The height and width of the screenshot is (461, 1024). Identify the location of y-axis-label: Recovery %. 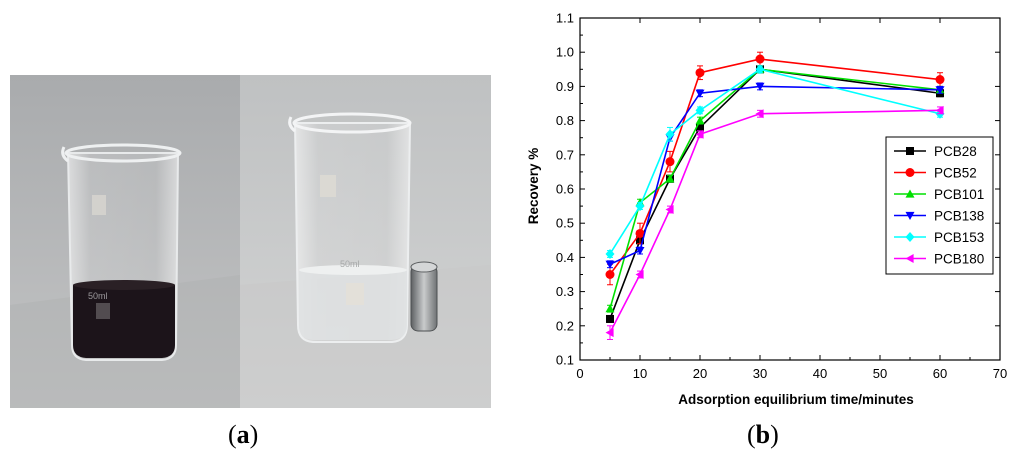
(533, 186).